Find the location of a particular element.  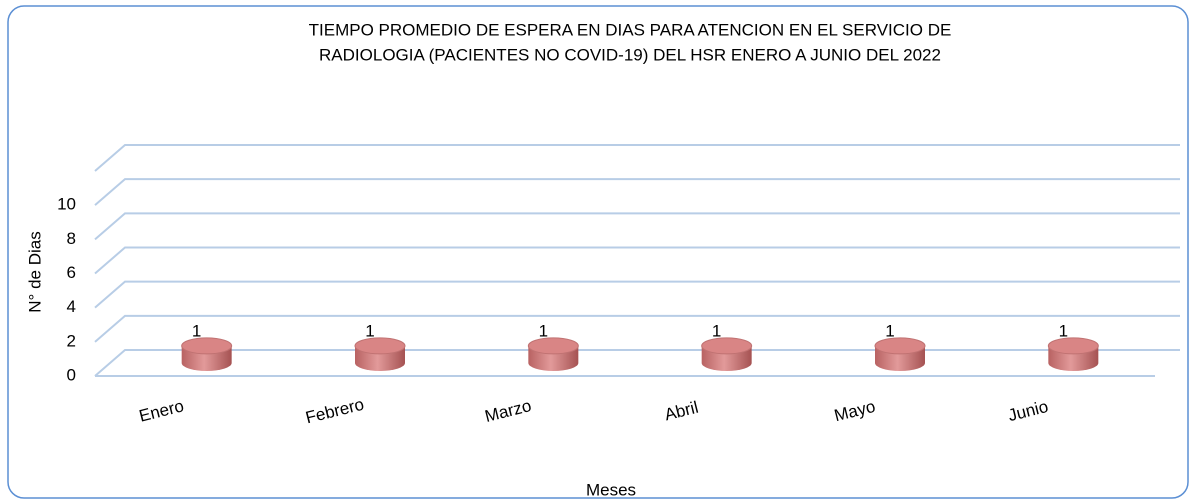

y-tick-label: 2 is located at coordinates (71, 340).